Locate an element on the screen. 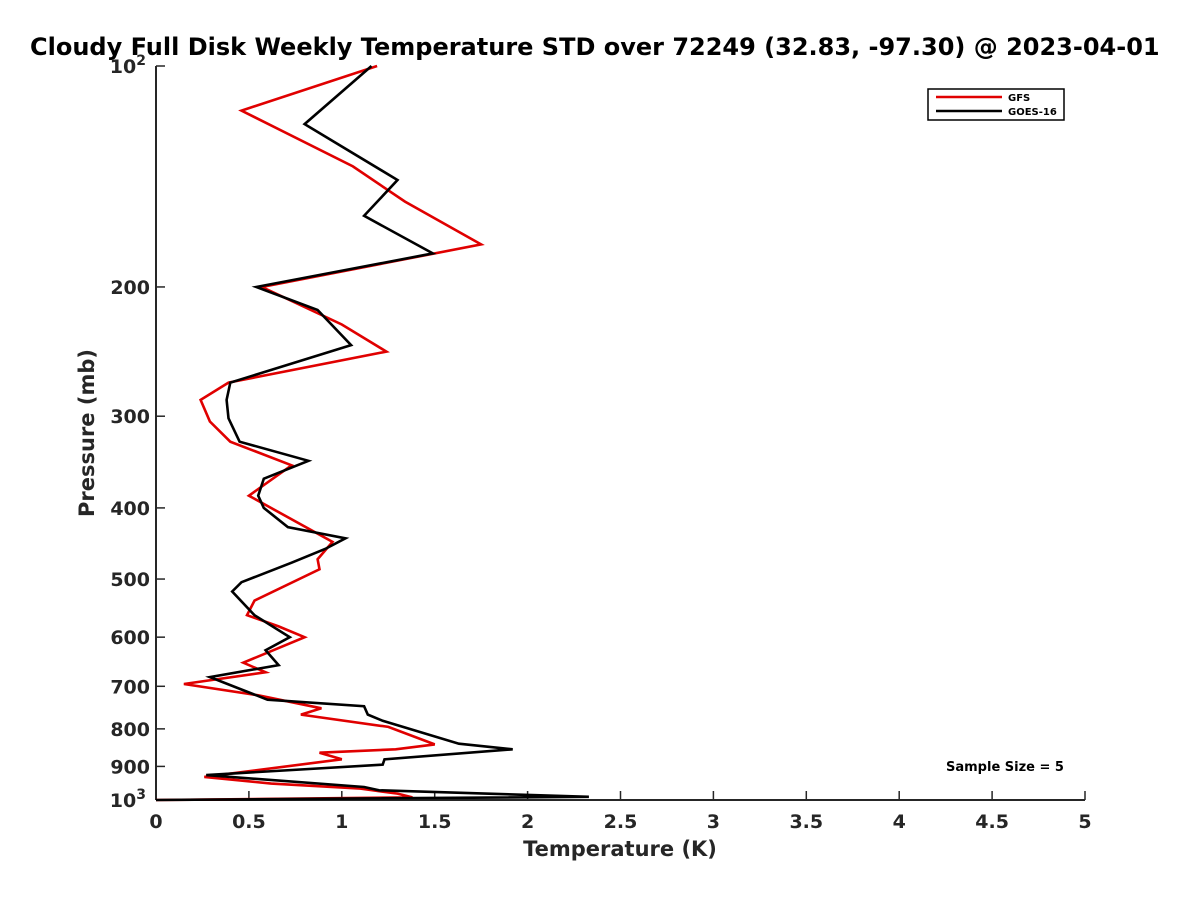 This screenshot has width=1200, height=900. y-tick-label: 10³ is located at coordinates (128, 799).